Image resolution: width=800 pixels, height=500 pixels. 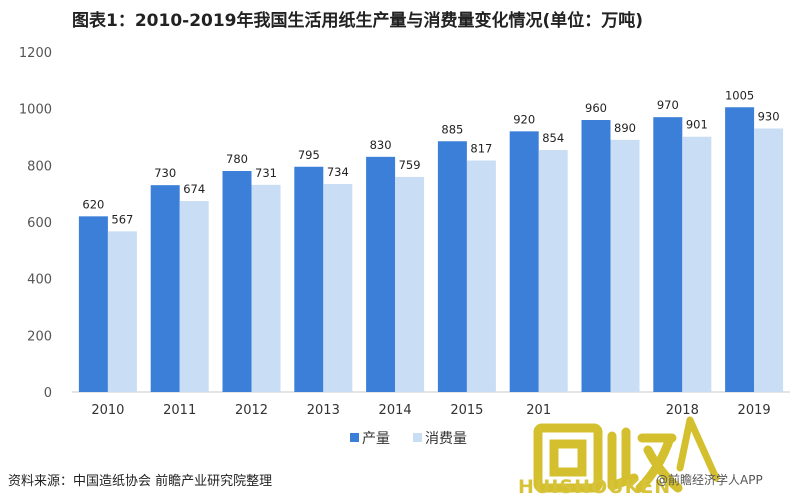 What do you see at coordinates (35, 53) in the screenshot?
I see `y-tick-label: 1200` at bounding box center [35, 53].